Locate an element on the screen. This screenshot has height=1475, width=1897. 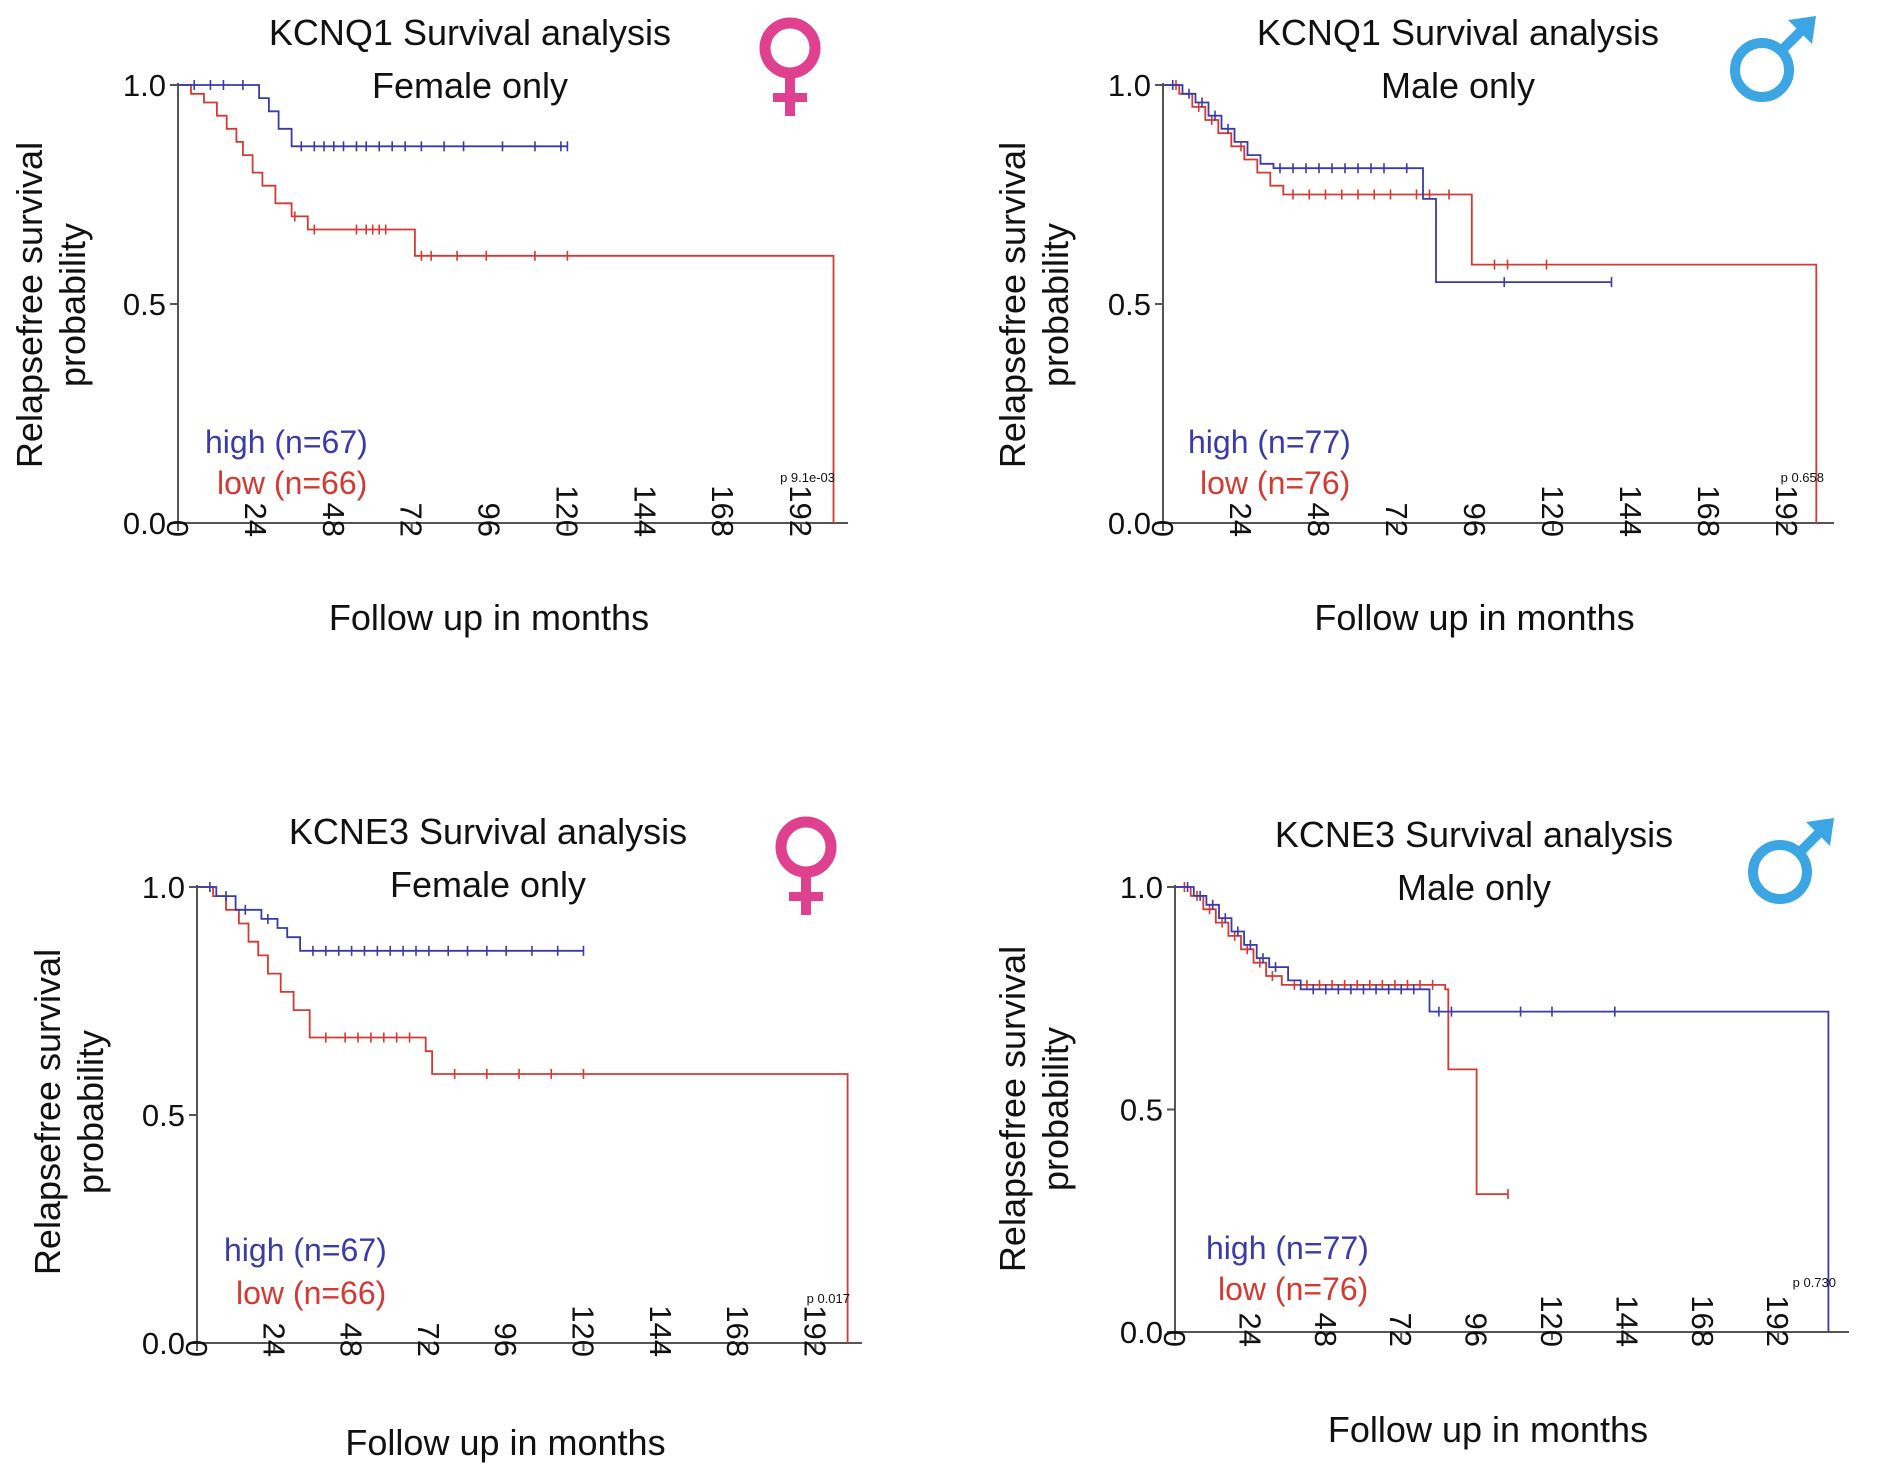
chart-title: KCNQ1 Survival analysis is located at coordinates (1458, 32).